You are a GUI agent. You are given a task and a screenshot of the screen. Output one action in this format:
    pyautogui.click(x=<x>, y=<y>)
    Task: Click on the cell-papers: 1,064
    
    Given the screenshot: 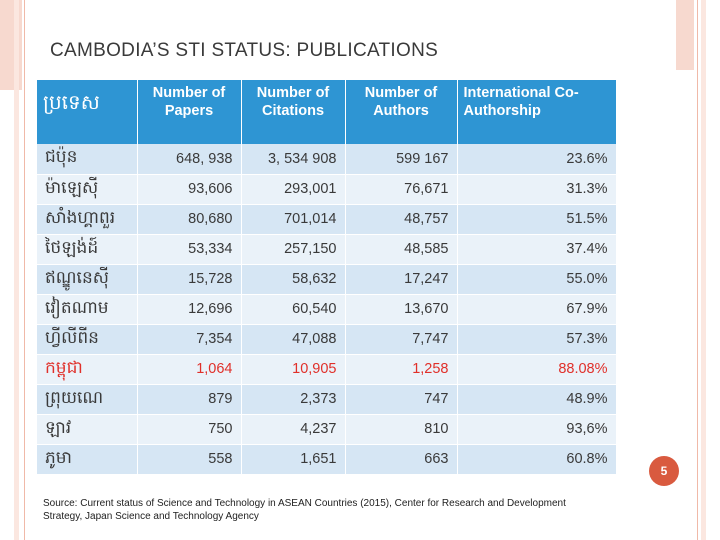 What is the action you would take?
    pyautogui.click(x=189, y=369)
    